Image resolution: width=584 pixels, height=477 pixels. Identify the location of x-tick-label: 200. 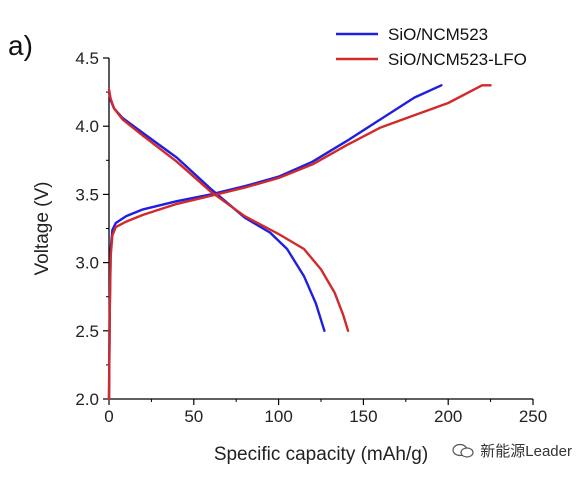
(448, 416).